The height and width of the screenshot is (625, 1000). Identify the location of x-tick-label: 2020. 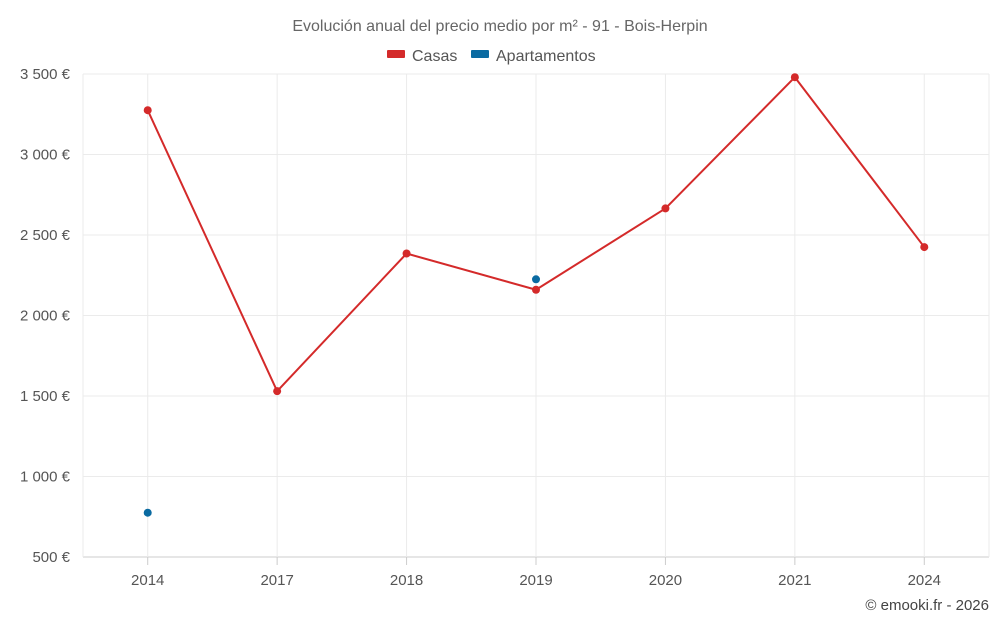
(665, 580).